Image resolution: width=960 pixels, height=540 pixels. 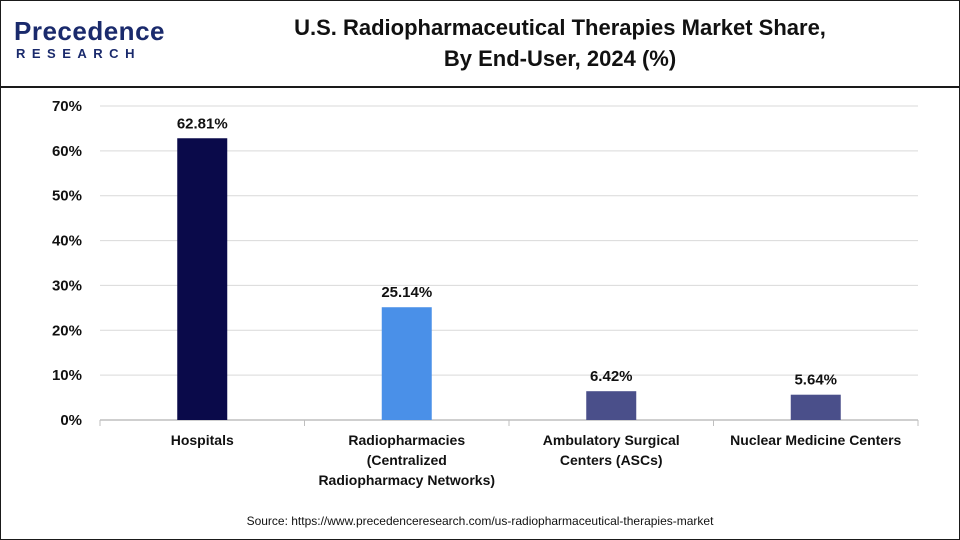 I want to click on logo-subtitle: RESEARCH, so click(x=78, y=53).